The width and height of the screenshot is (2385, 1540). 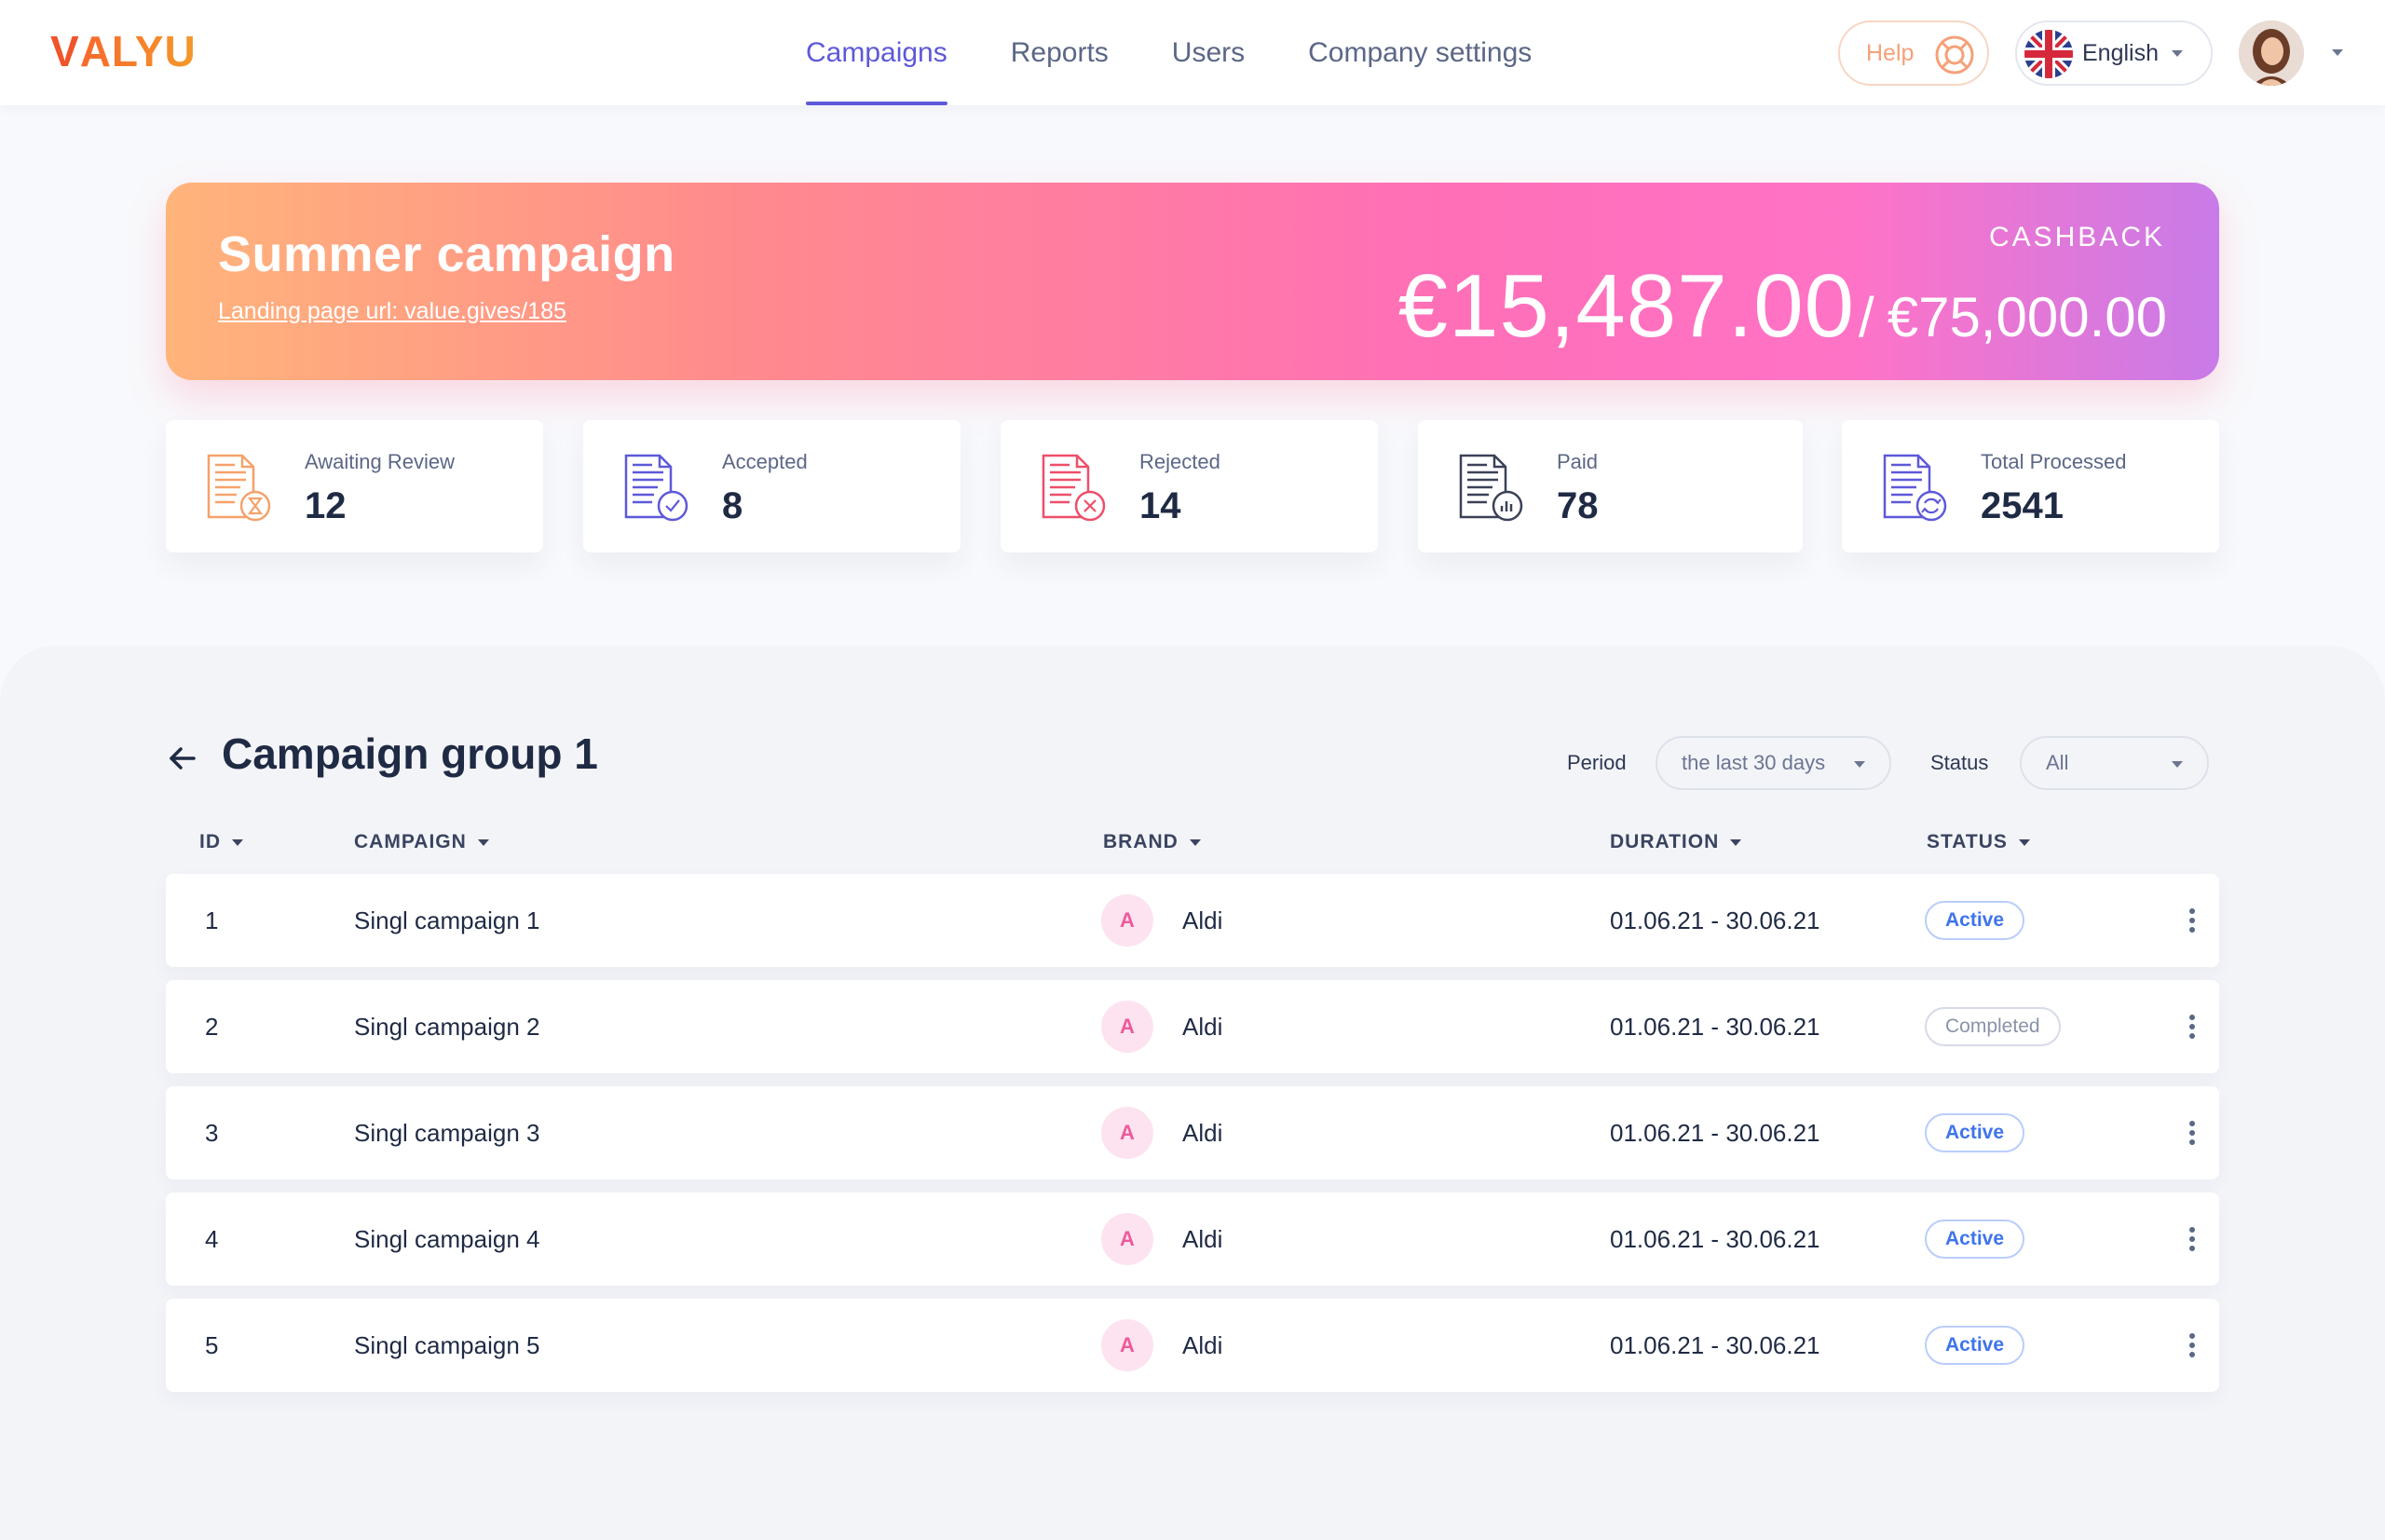 What do you see at coordinates (1626, 306) in the screenshot?
I see `cashback-spent: €15,487.00` at bounding box center [1626, 306].